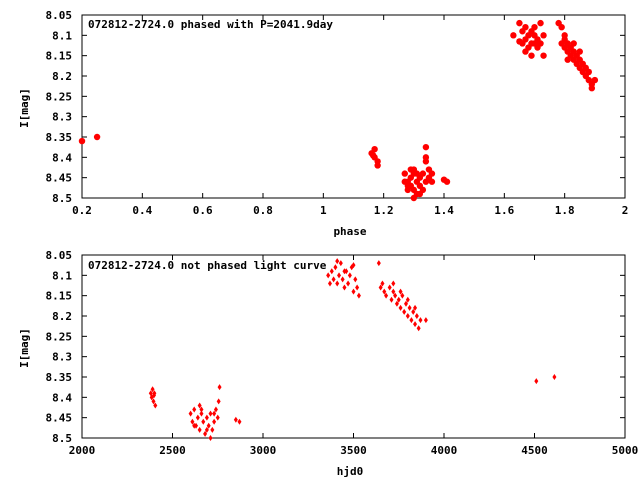  Describe the element at coordinates (59, 178) in the screenshot. I see `y-tick-label: 8.45` at that location.